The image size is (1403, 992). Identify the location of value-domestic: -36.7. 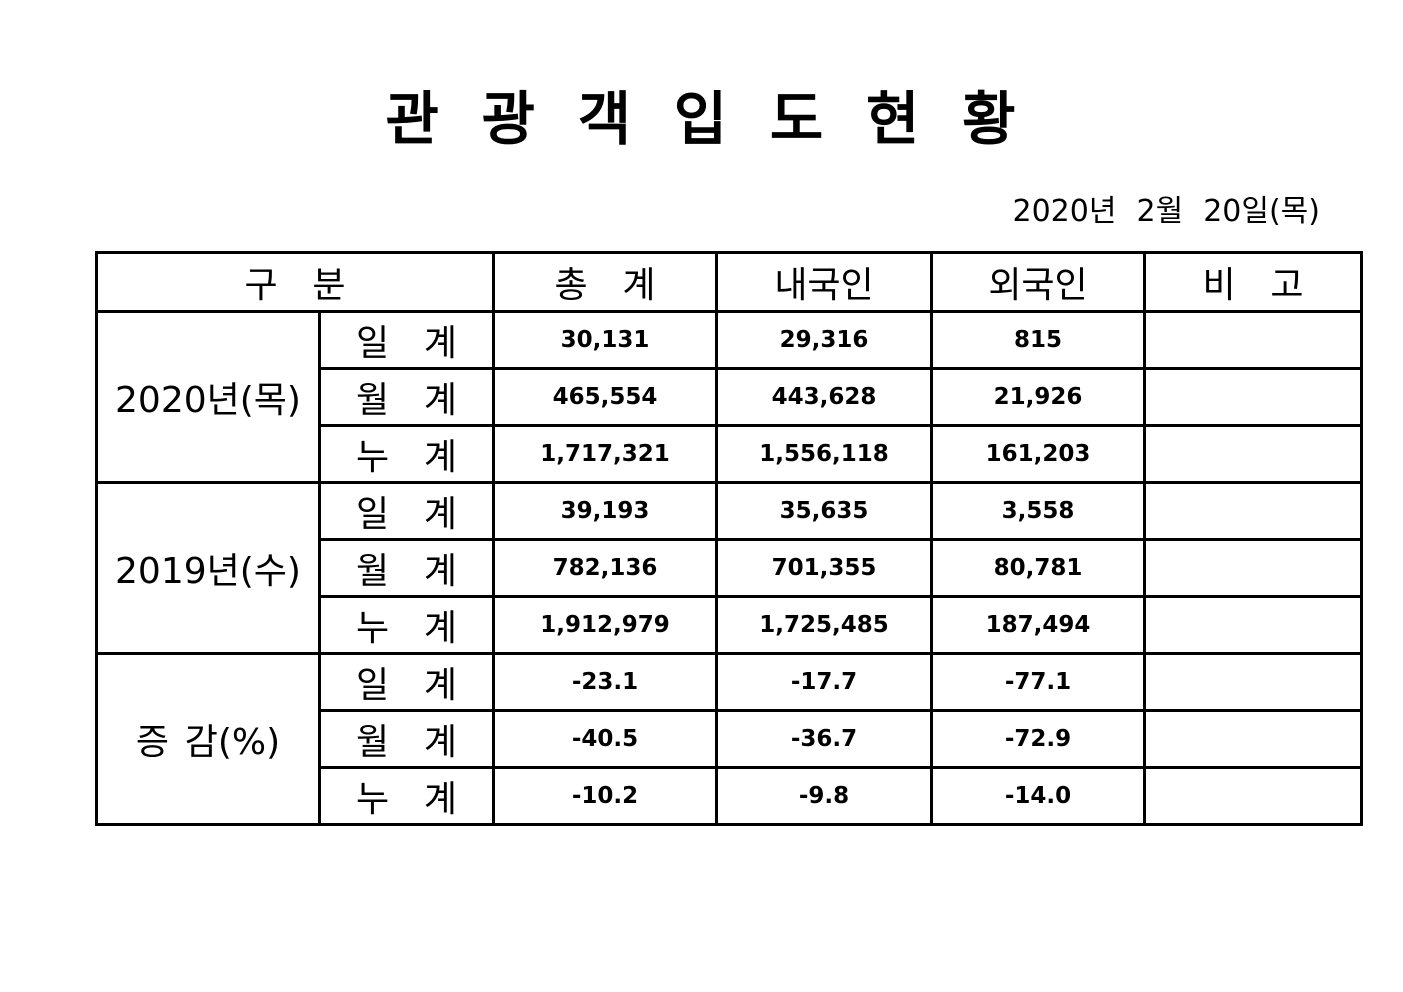
(824, 738).